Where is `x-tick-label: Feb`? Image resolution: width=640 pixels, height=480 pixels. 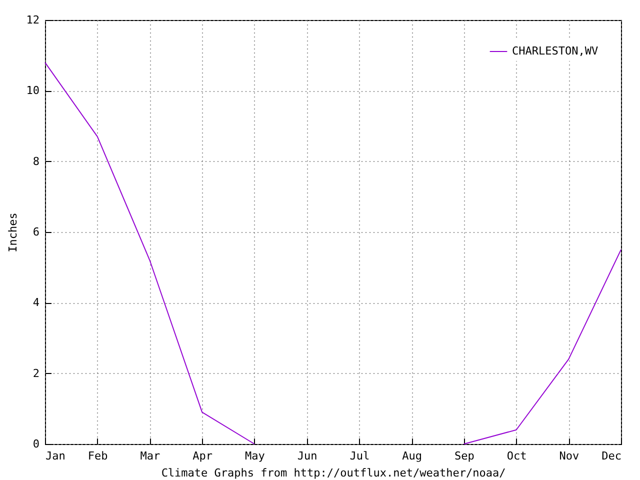
x-tick-label: Feb is located at coordinates (98, 456).